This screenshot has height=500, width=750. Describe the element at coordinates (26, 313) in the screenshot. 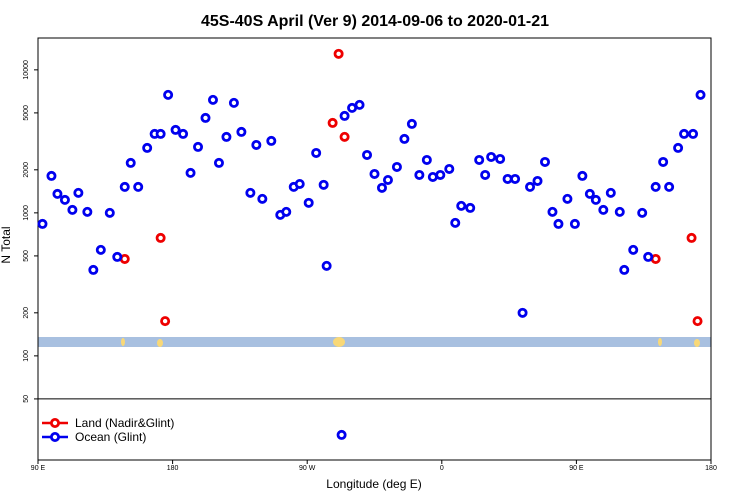

I see `y-tick-label: 200` at that location.